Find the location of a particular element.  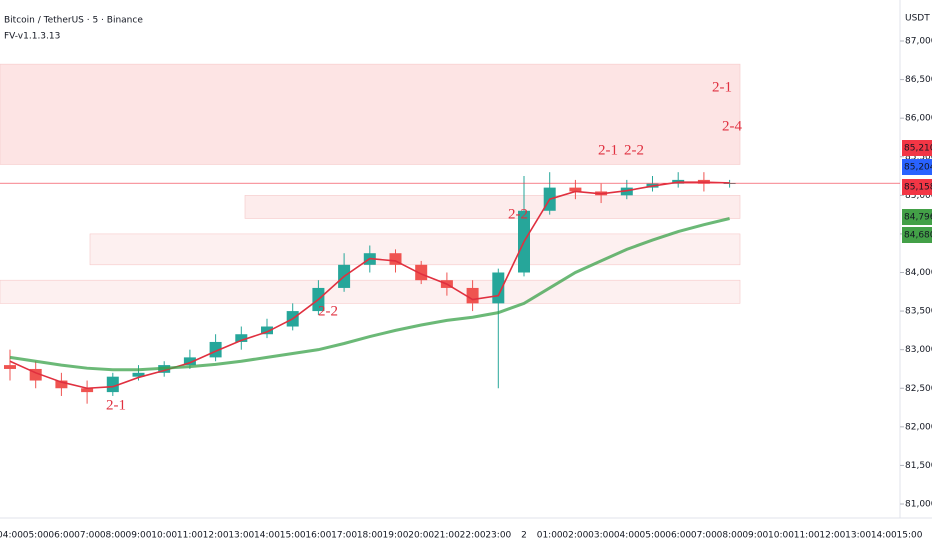

price-label: 84,680.40 is located at coordinates (918, 236).